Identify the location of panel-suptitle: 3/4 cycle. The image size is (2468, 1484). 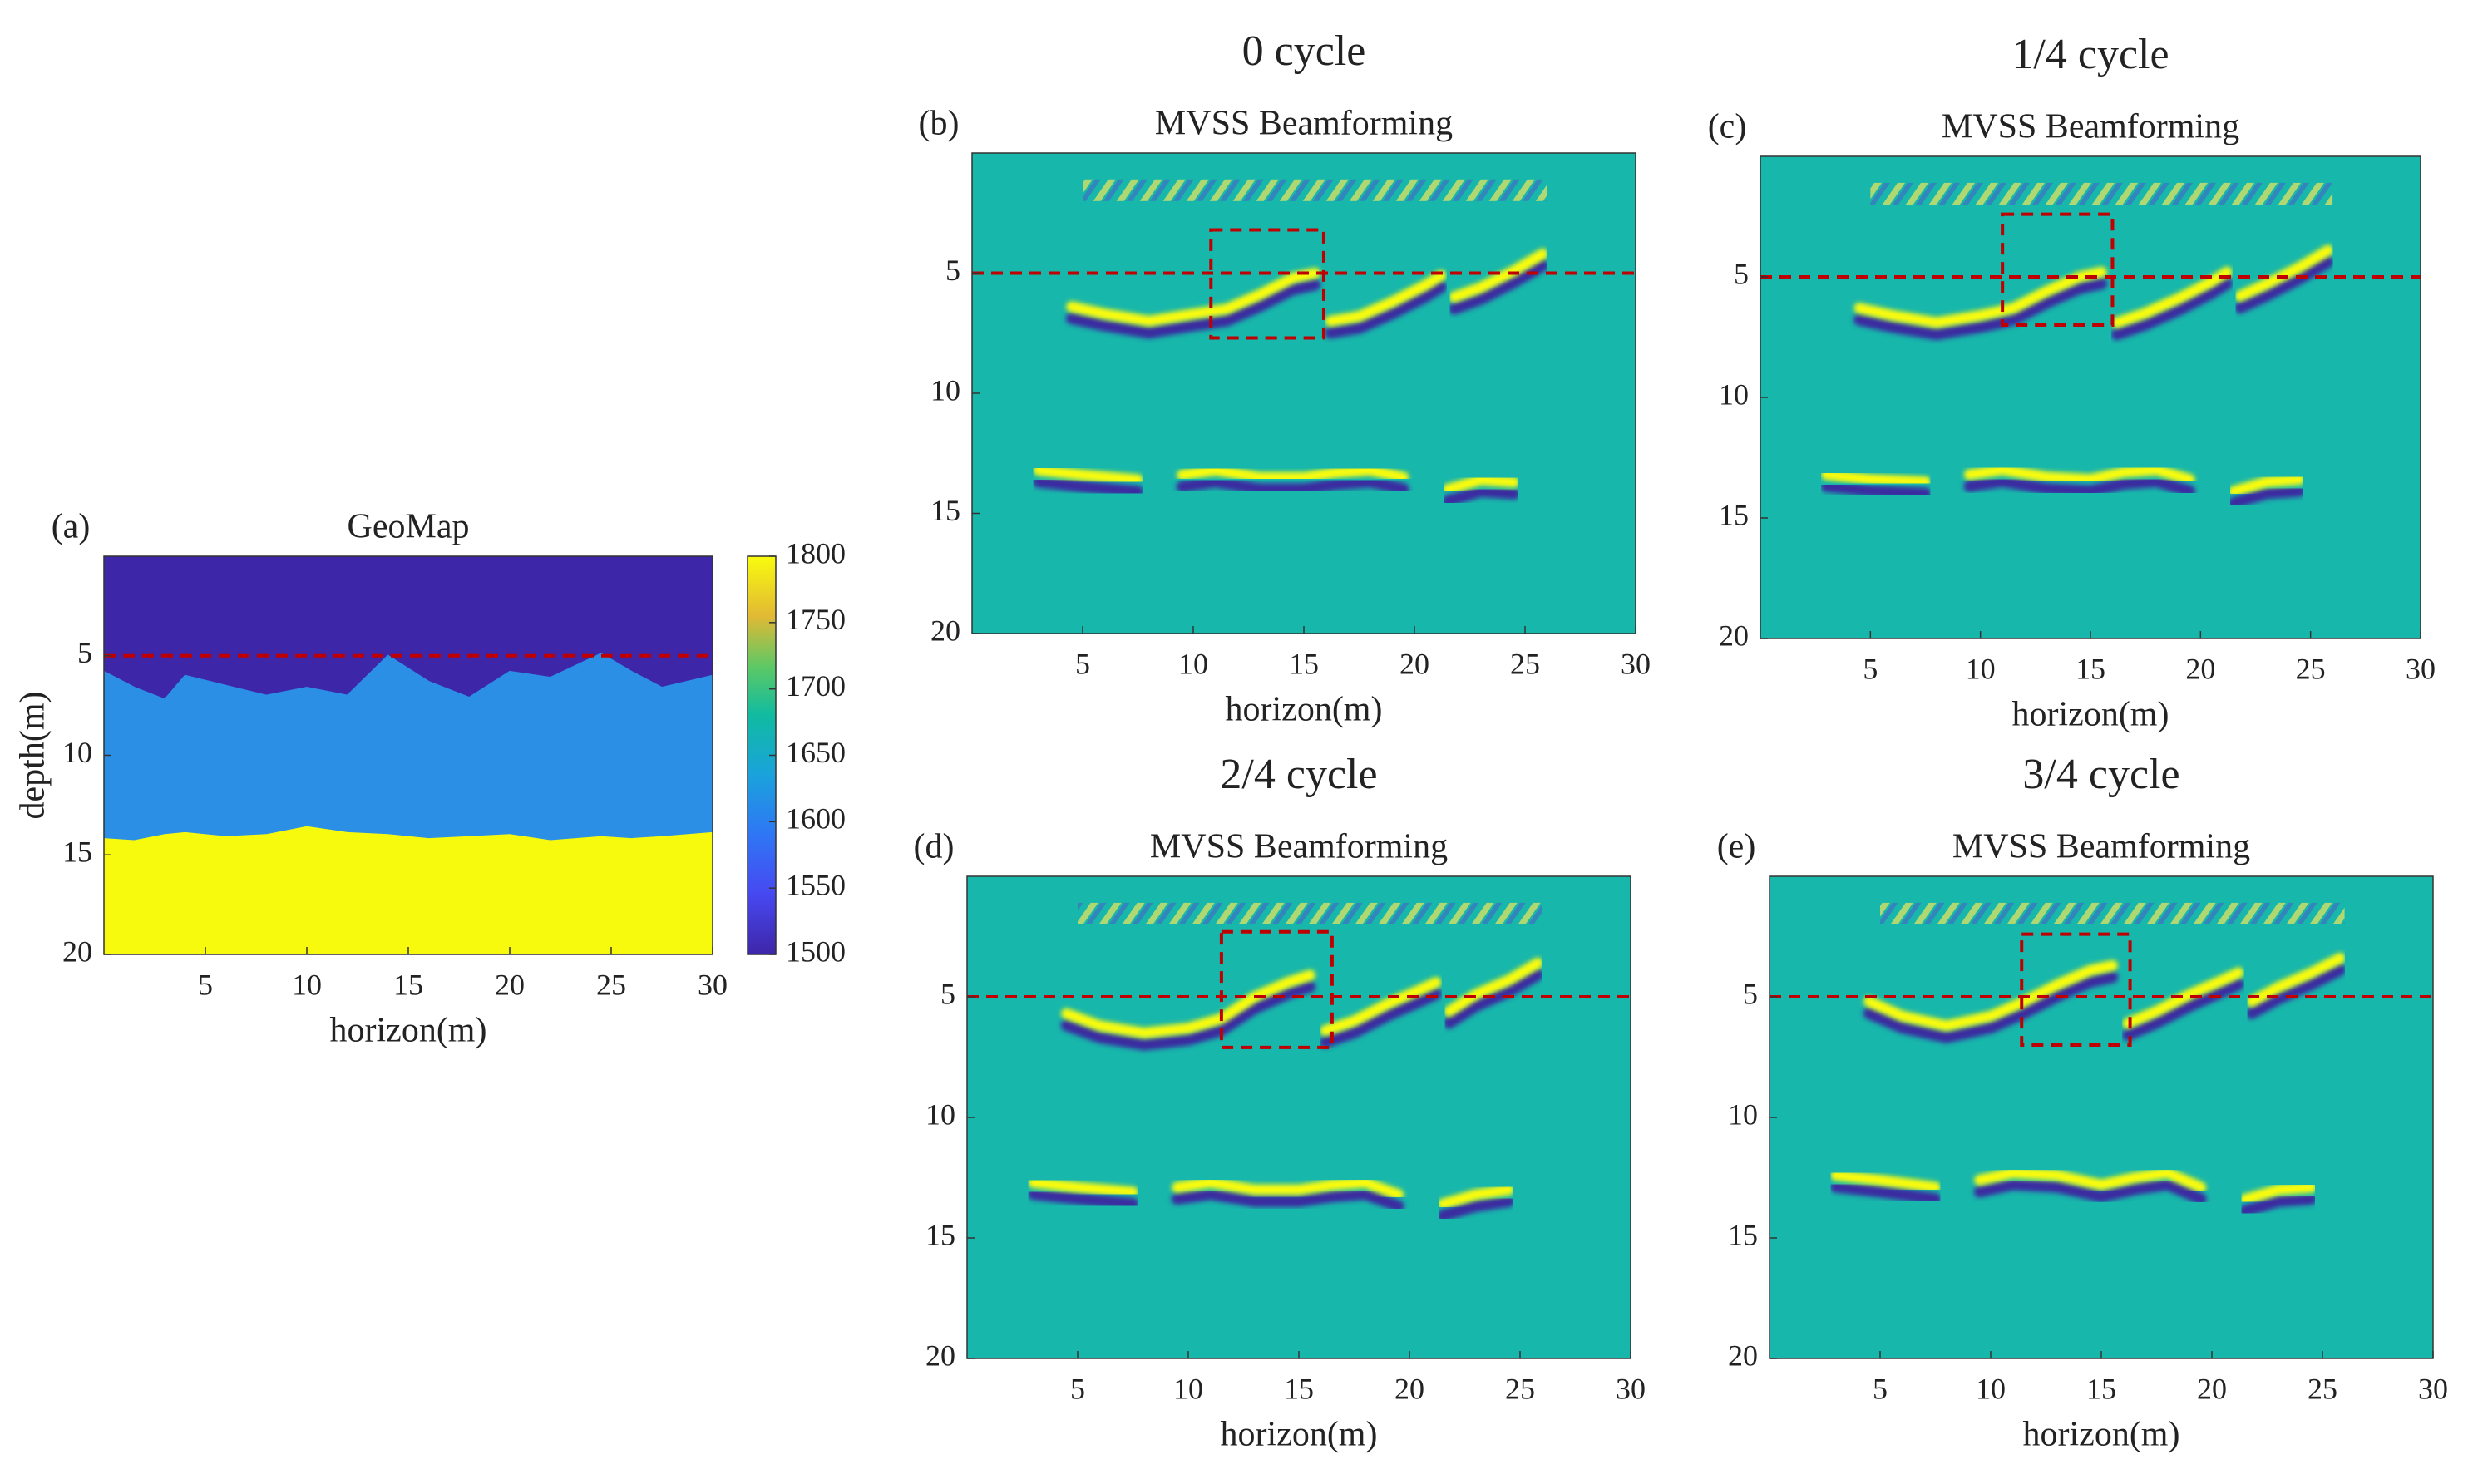
(2100, 774).